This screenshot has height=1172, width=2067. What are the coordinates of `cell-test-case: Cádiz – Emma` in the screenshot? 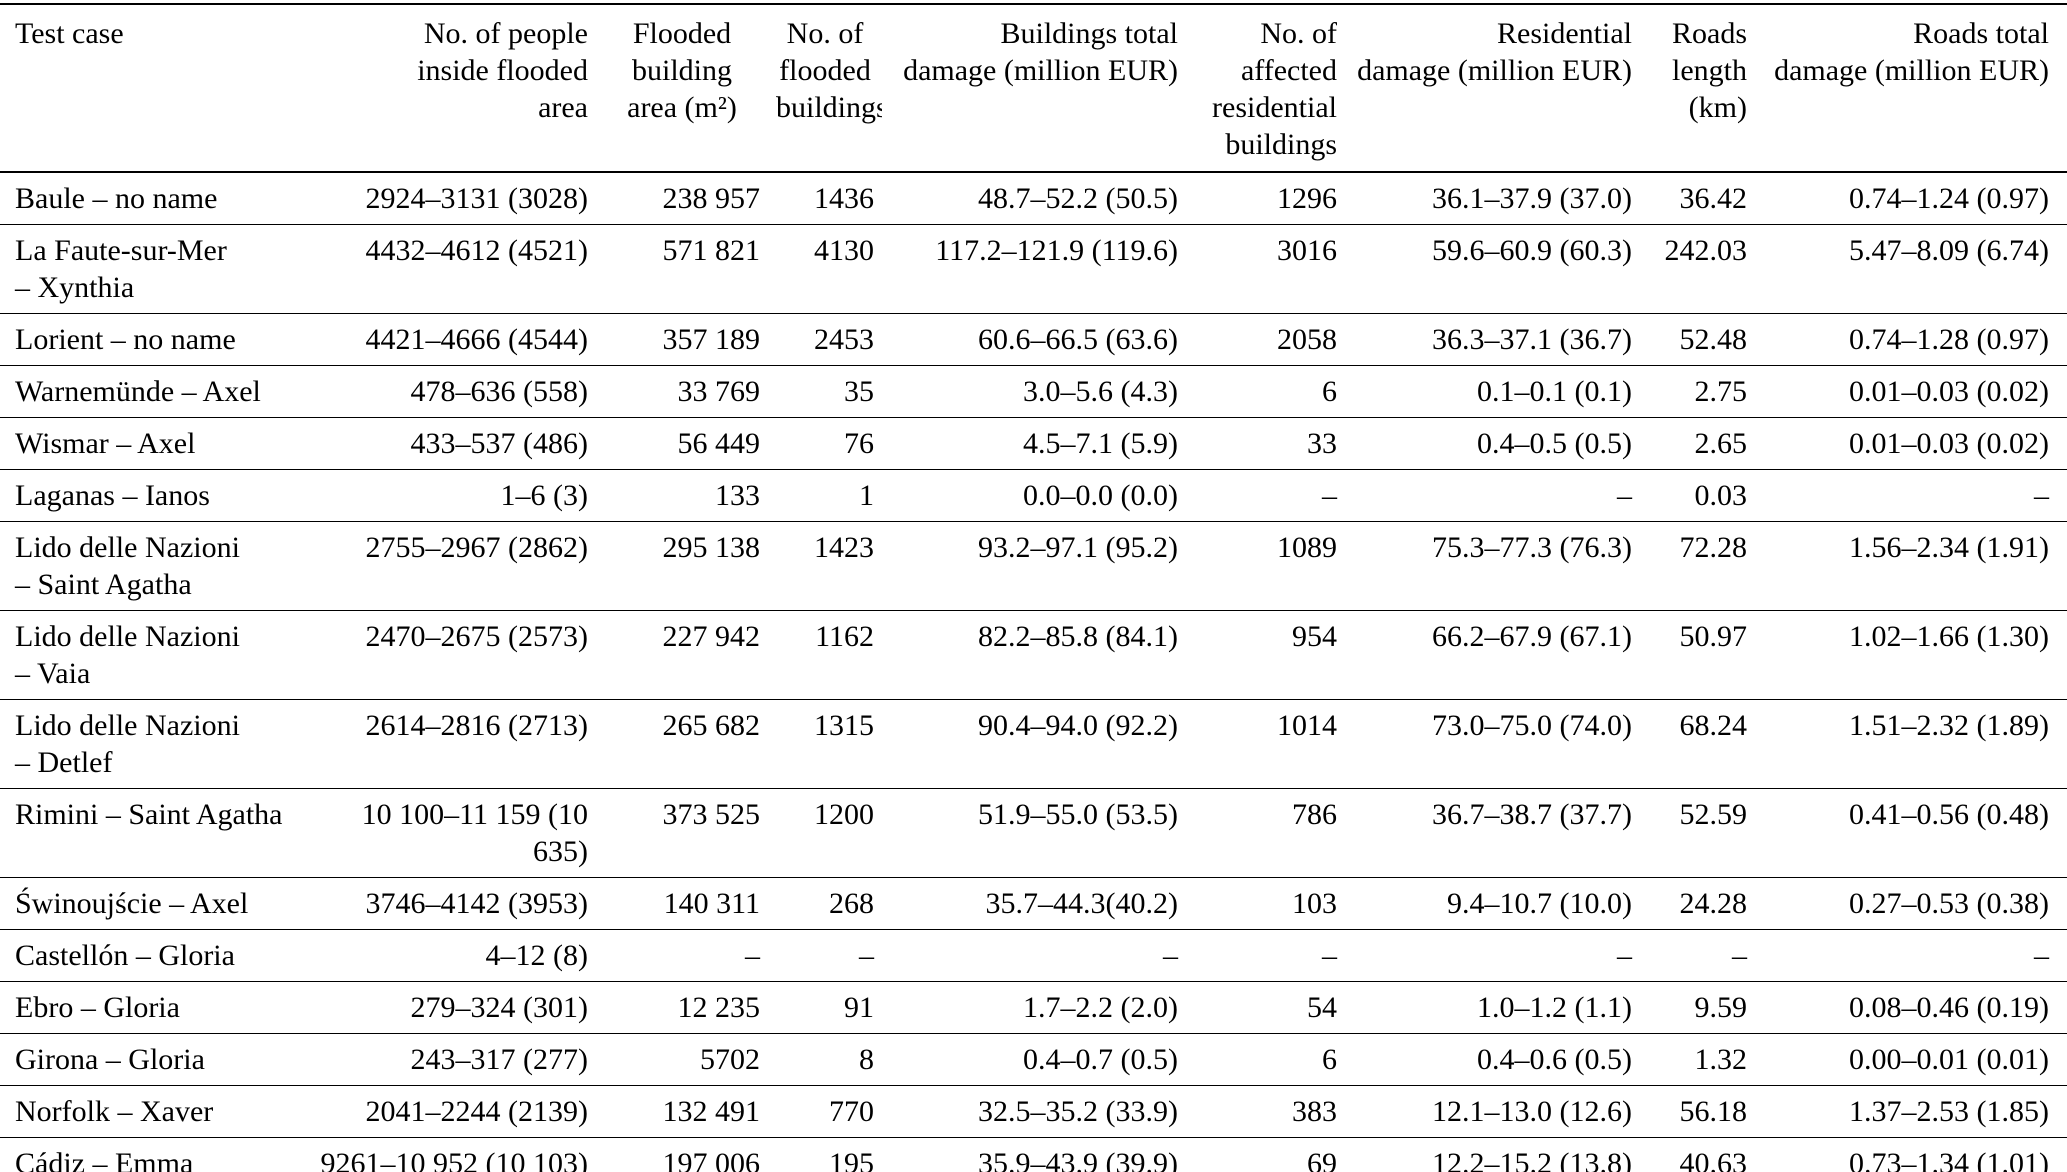 It's located at (104, 1159).